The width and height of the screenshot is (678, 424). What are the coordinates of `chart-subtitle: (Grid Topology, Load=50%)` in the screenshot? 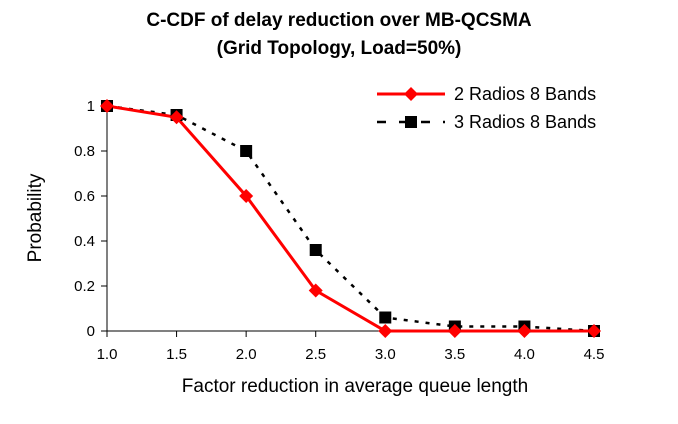 It's located at (339, 48).